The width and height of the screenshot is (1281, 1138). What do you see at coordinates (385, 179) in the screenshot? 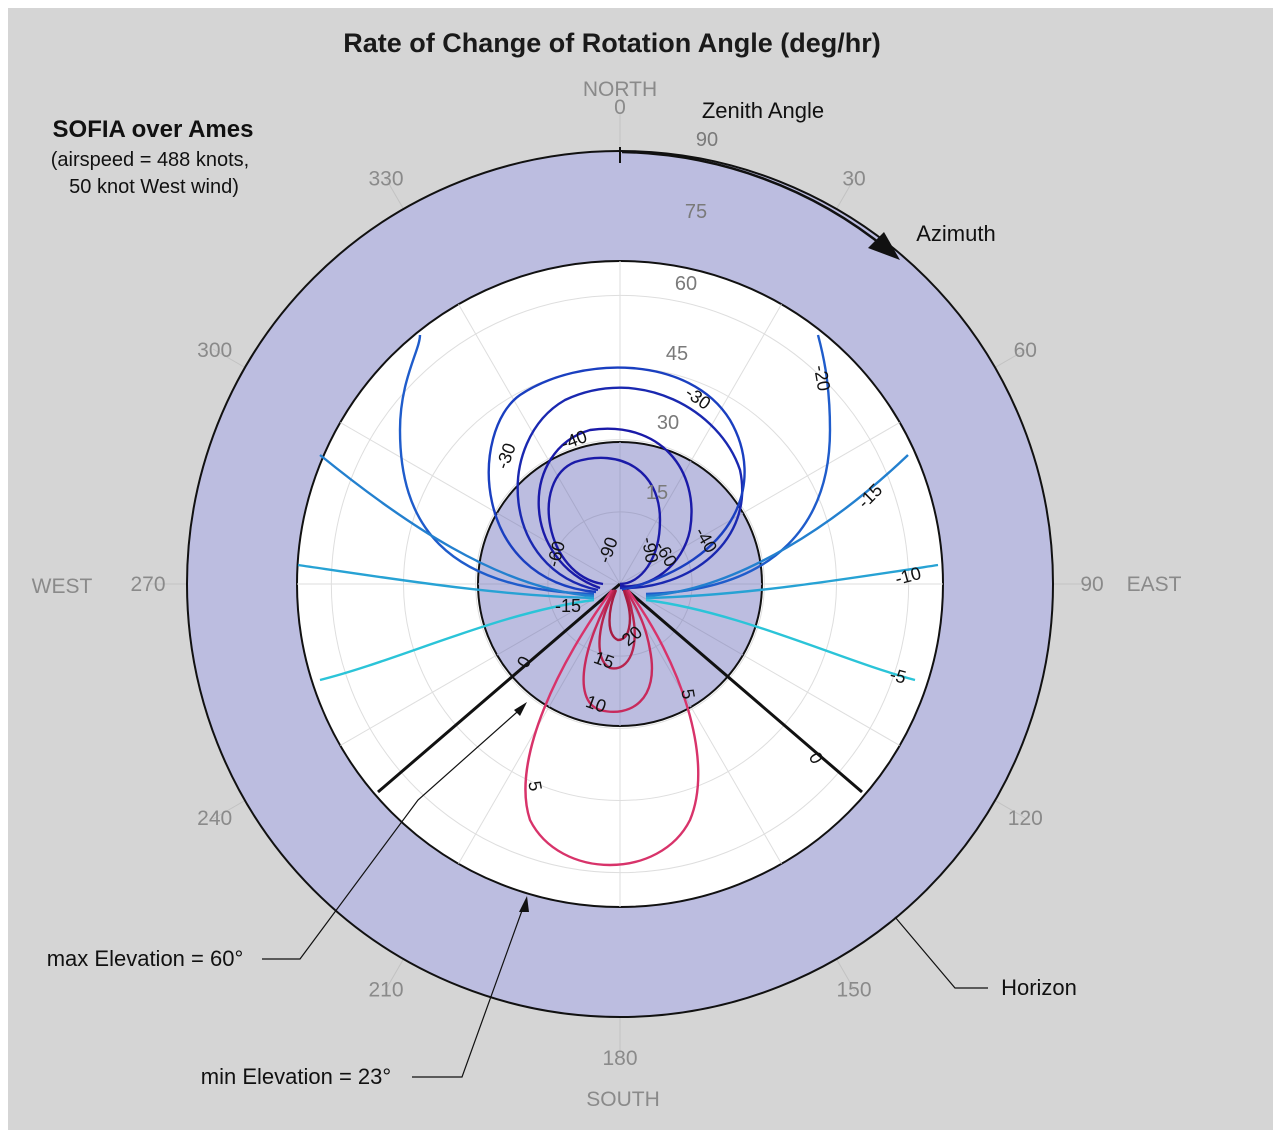
I see `azimuth-tick-label: 330` at bounding box center [385, 179].